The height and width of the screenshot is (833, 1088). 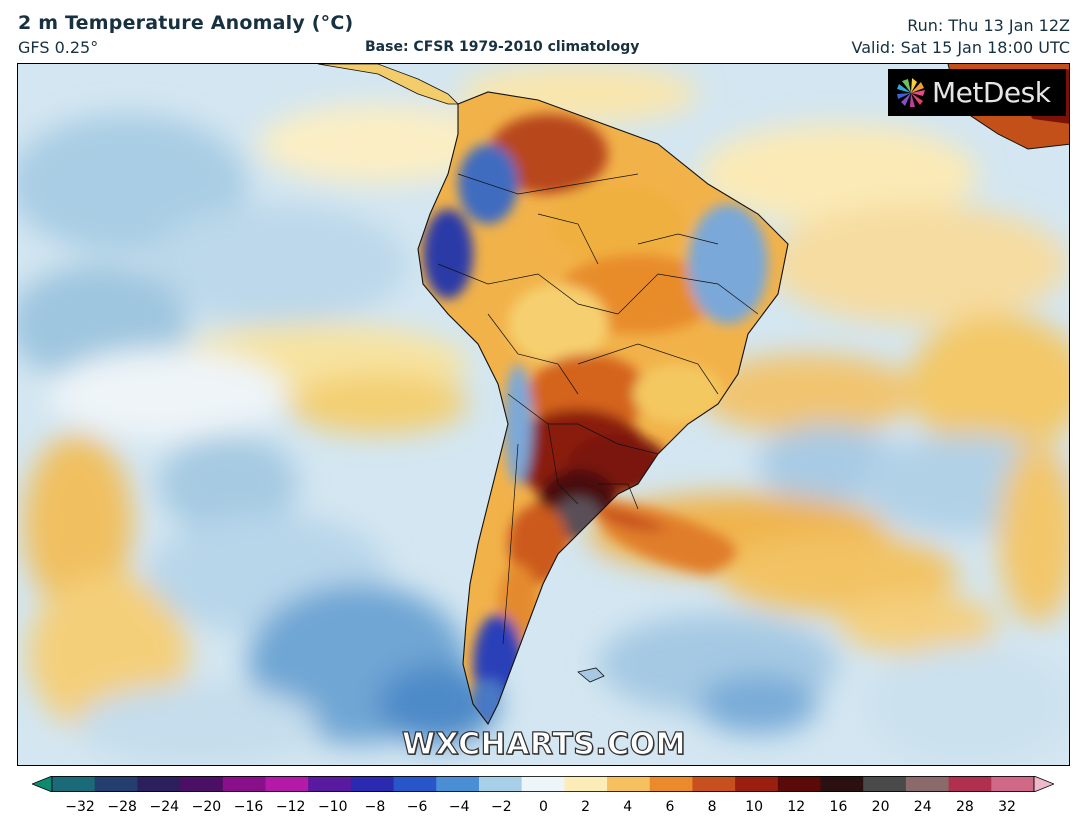 I want to click on colorbar-tick-label: 12, so click(x=796, y=807).